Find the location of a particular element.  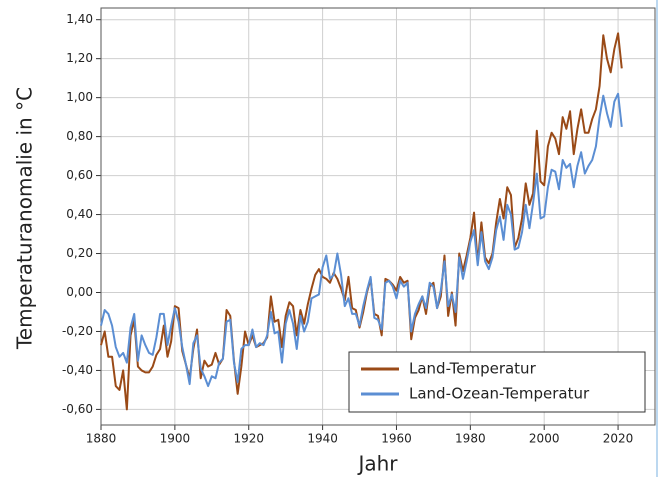

y-axis-label: Temperaturanomalie in °C is located at coordinates (25, 218).